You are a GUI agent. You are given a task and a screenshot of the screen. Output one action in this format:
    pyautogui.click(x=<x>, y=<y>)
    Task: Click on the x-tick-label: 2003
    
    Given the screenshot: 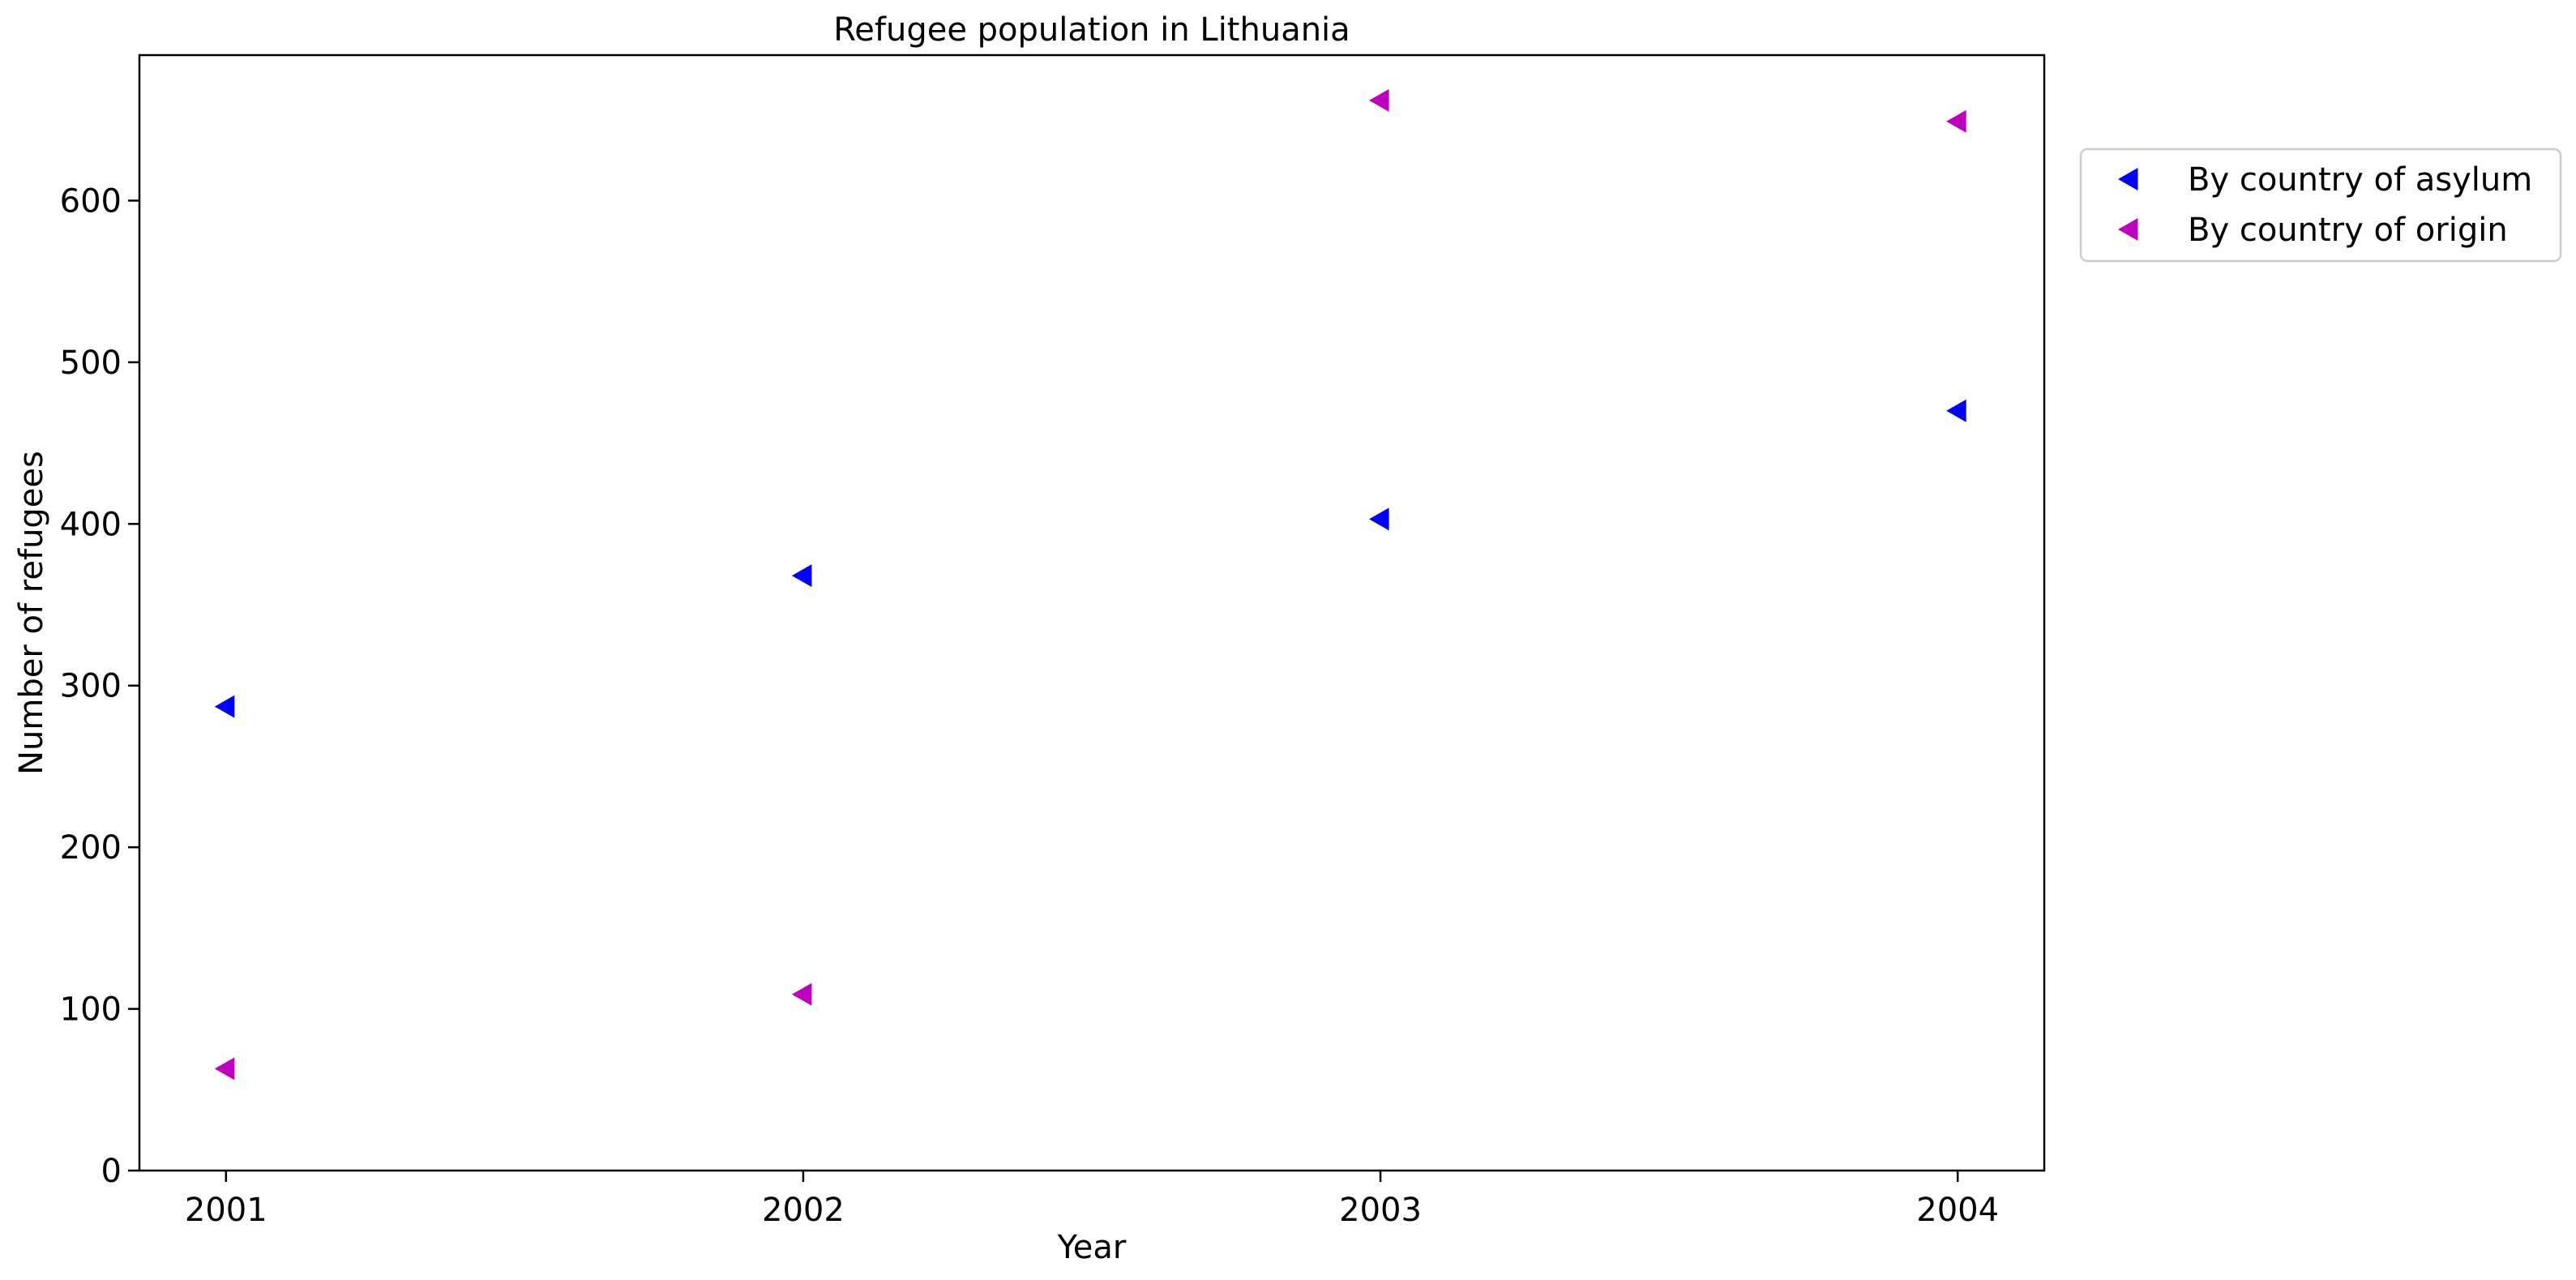 What is the action you would take?
    pyautogui.click(x=1380, y=1211)
    